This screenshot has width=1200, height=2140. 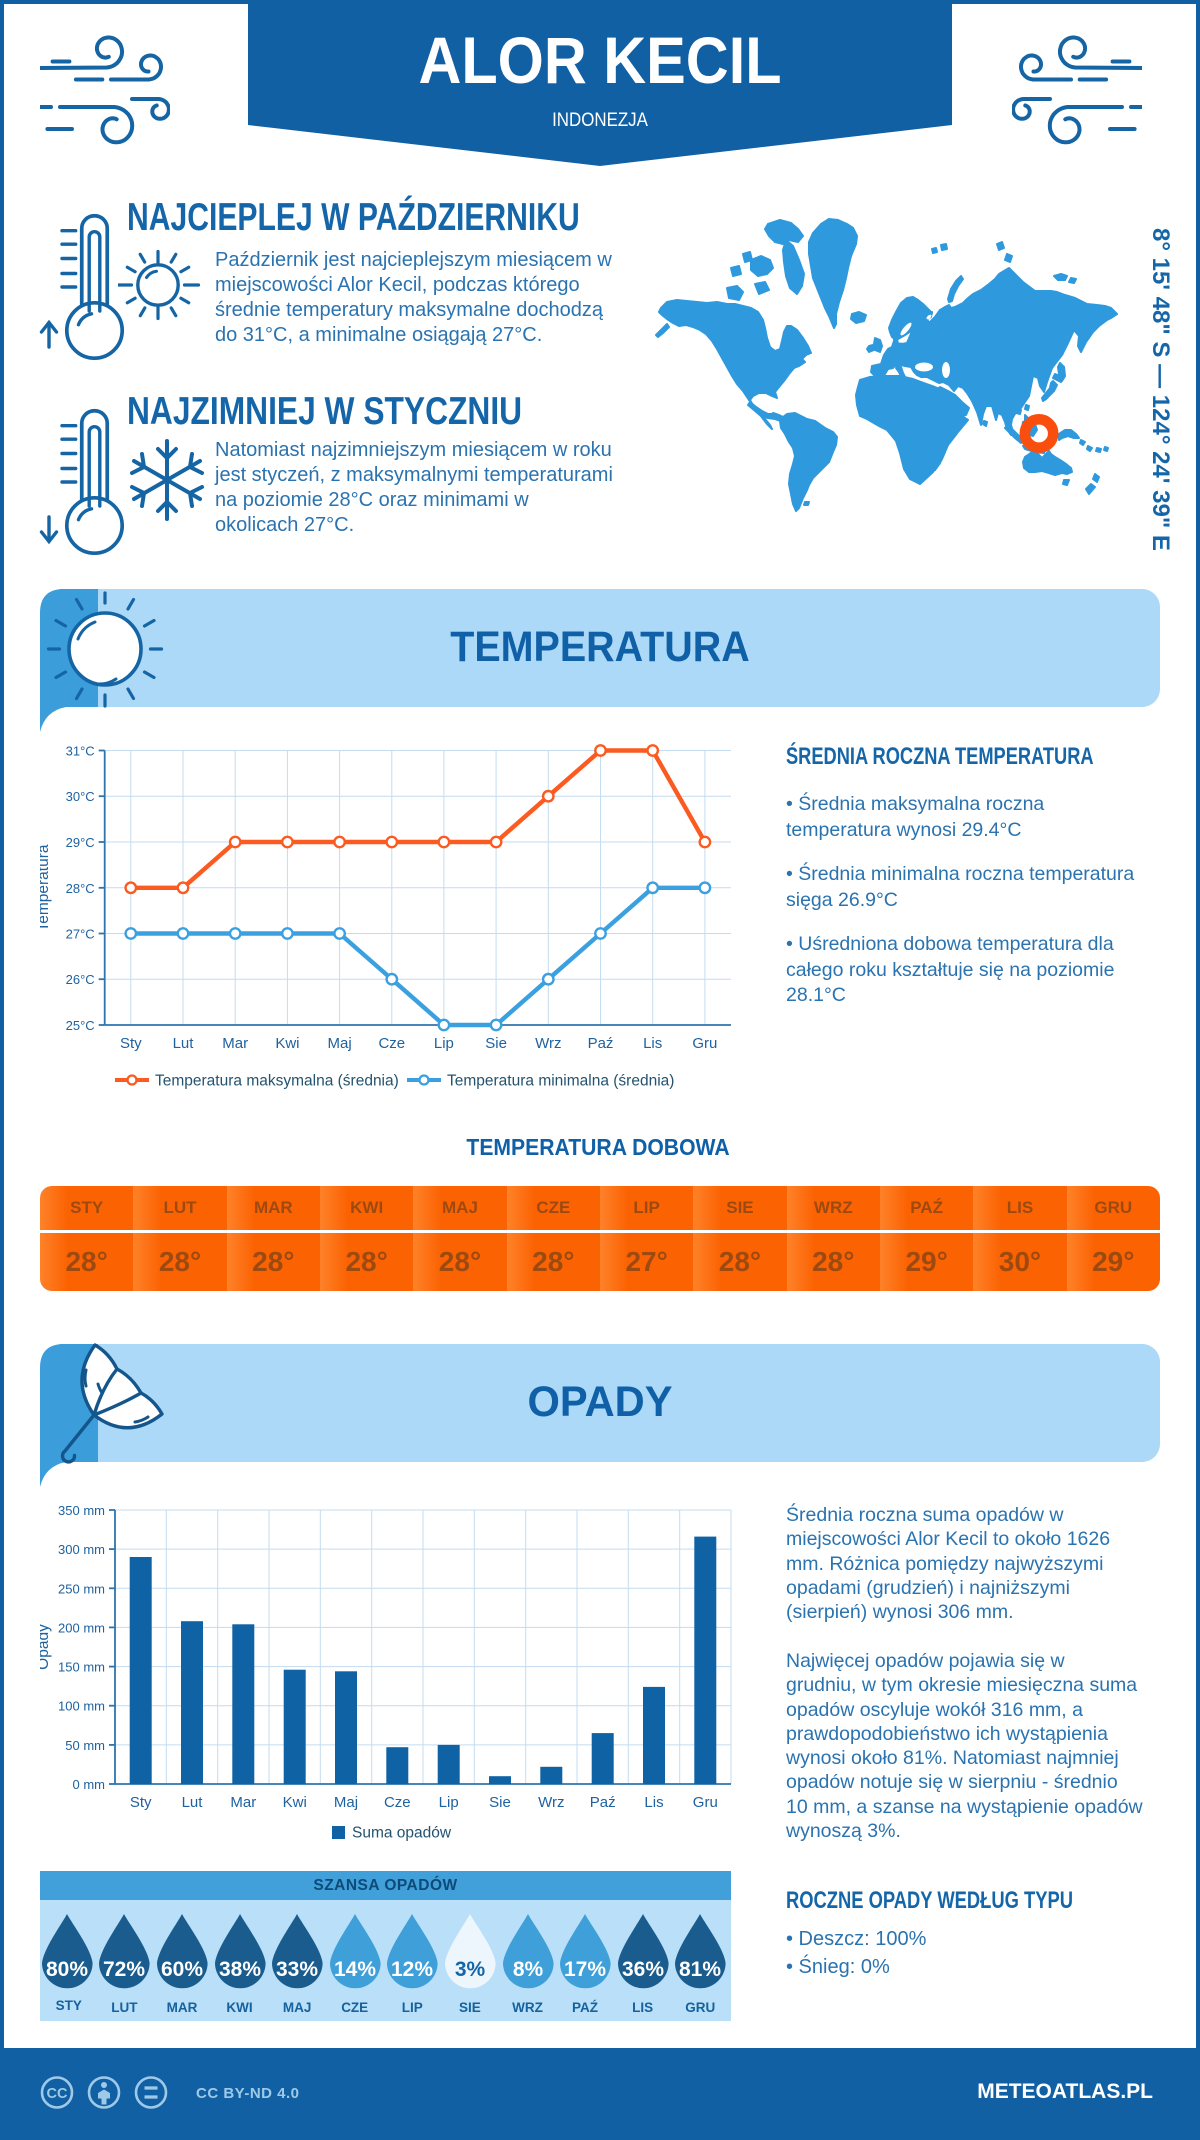 I want to click on svg-text: 31°C, so click(x=80, y=751).